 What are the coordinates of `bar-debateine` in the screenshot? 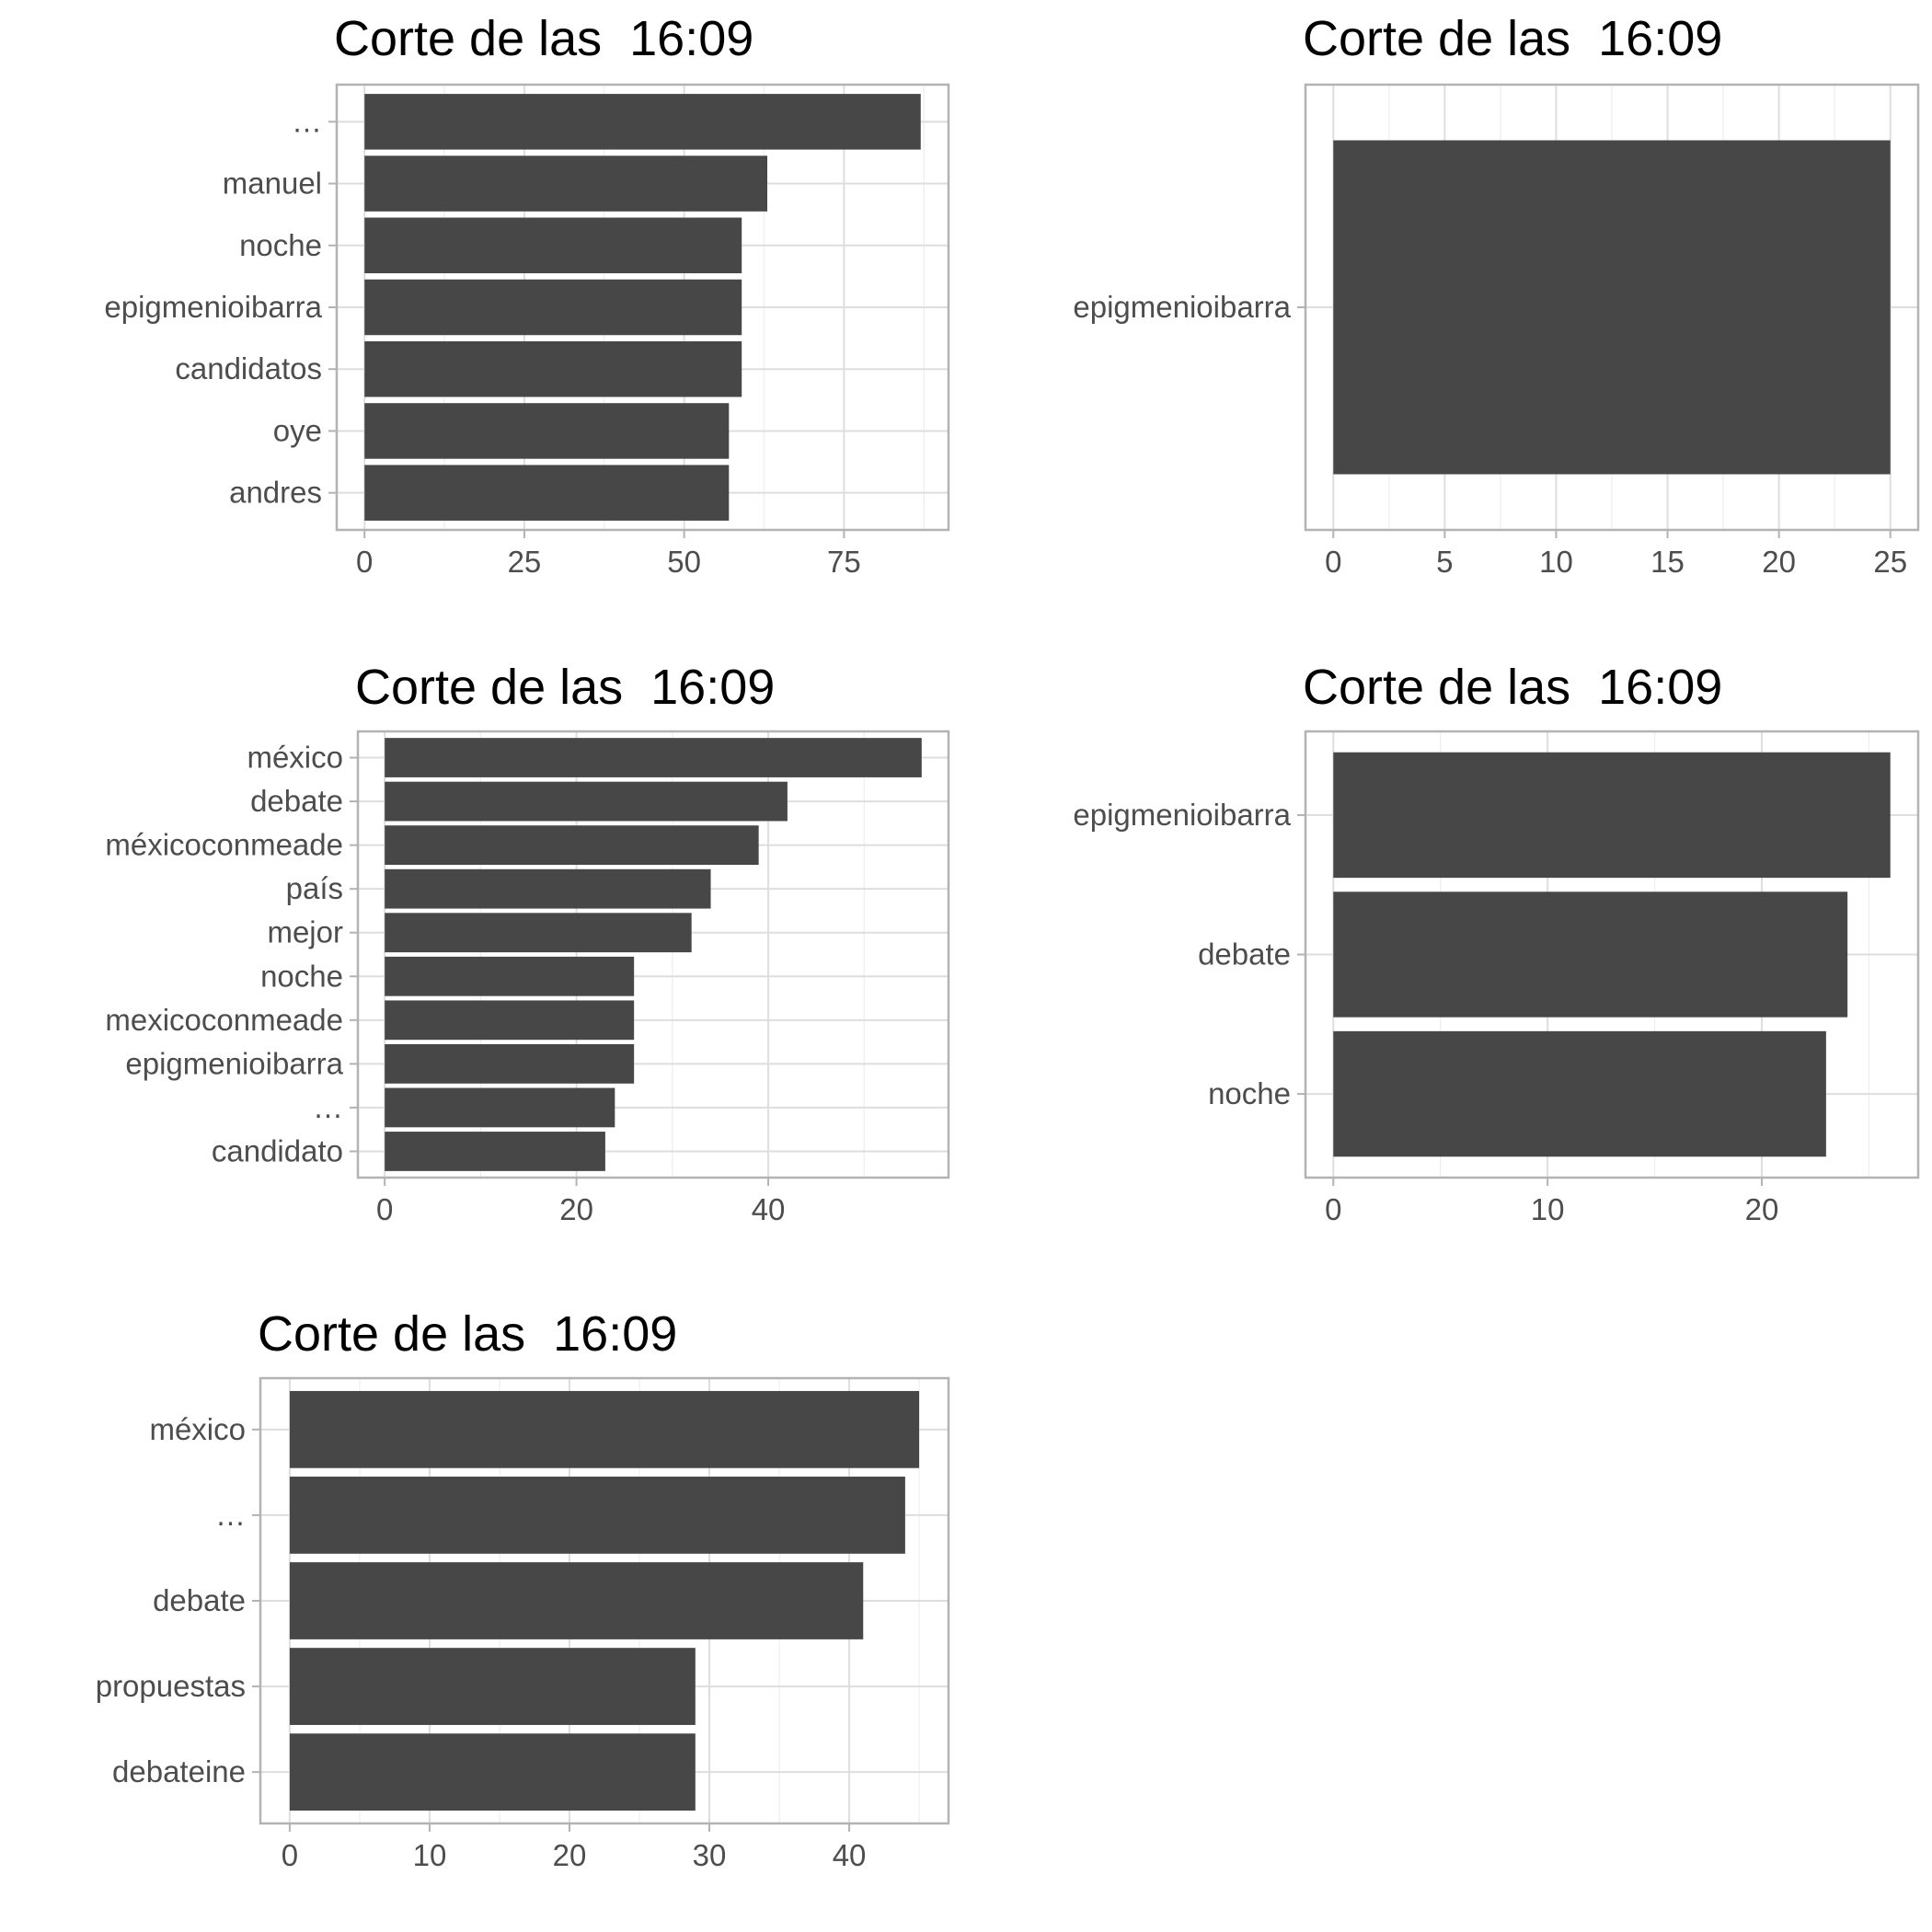 It's located at (493, 1772).